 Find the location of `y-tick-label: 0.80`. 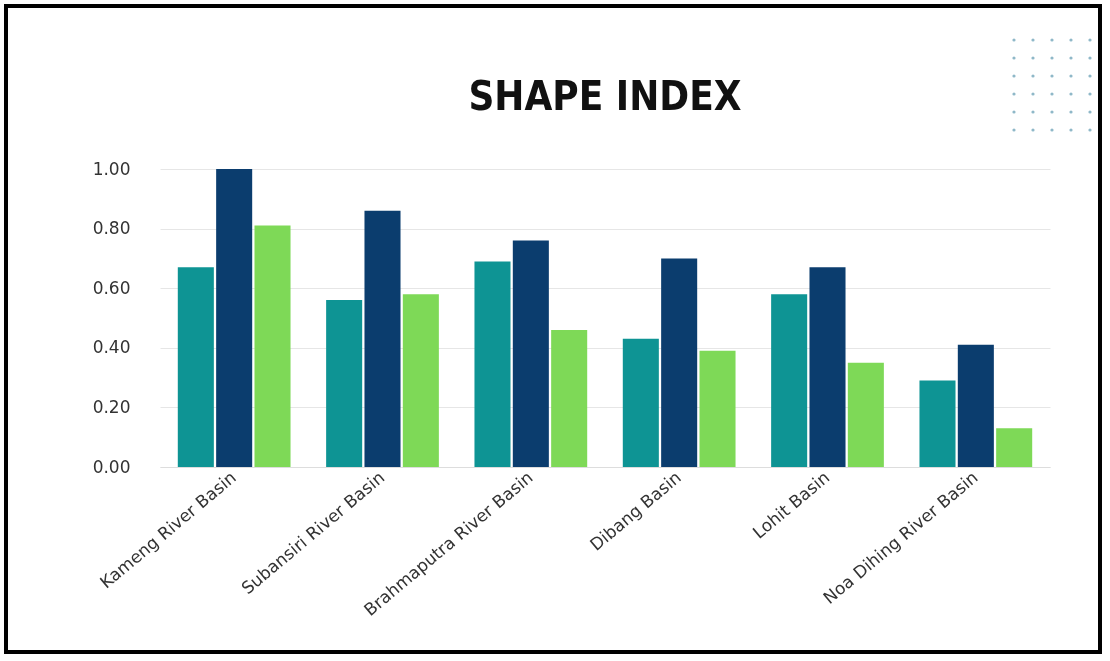

y-tick-label: 0.80 is located at coordinates (111, 228).